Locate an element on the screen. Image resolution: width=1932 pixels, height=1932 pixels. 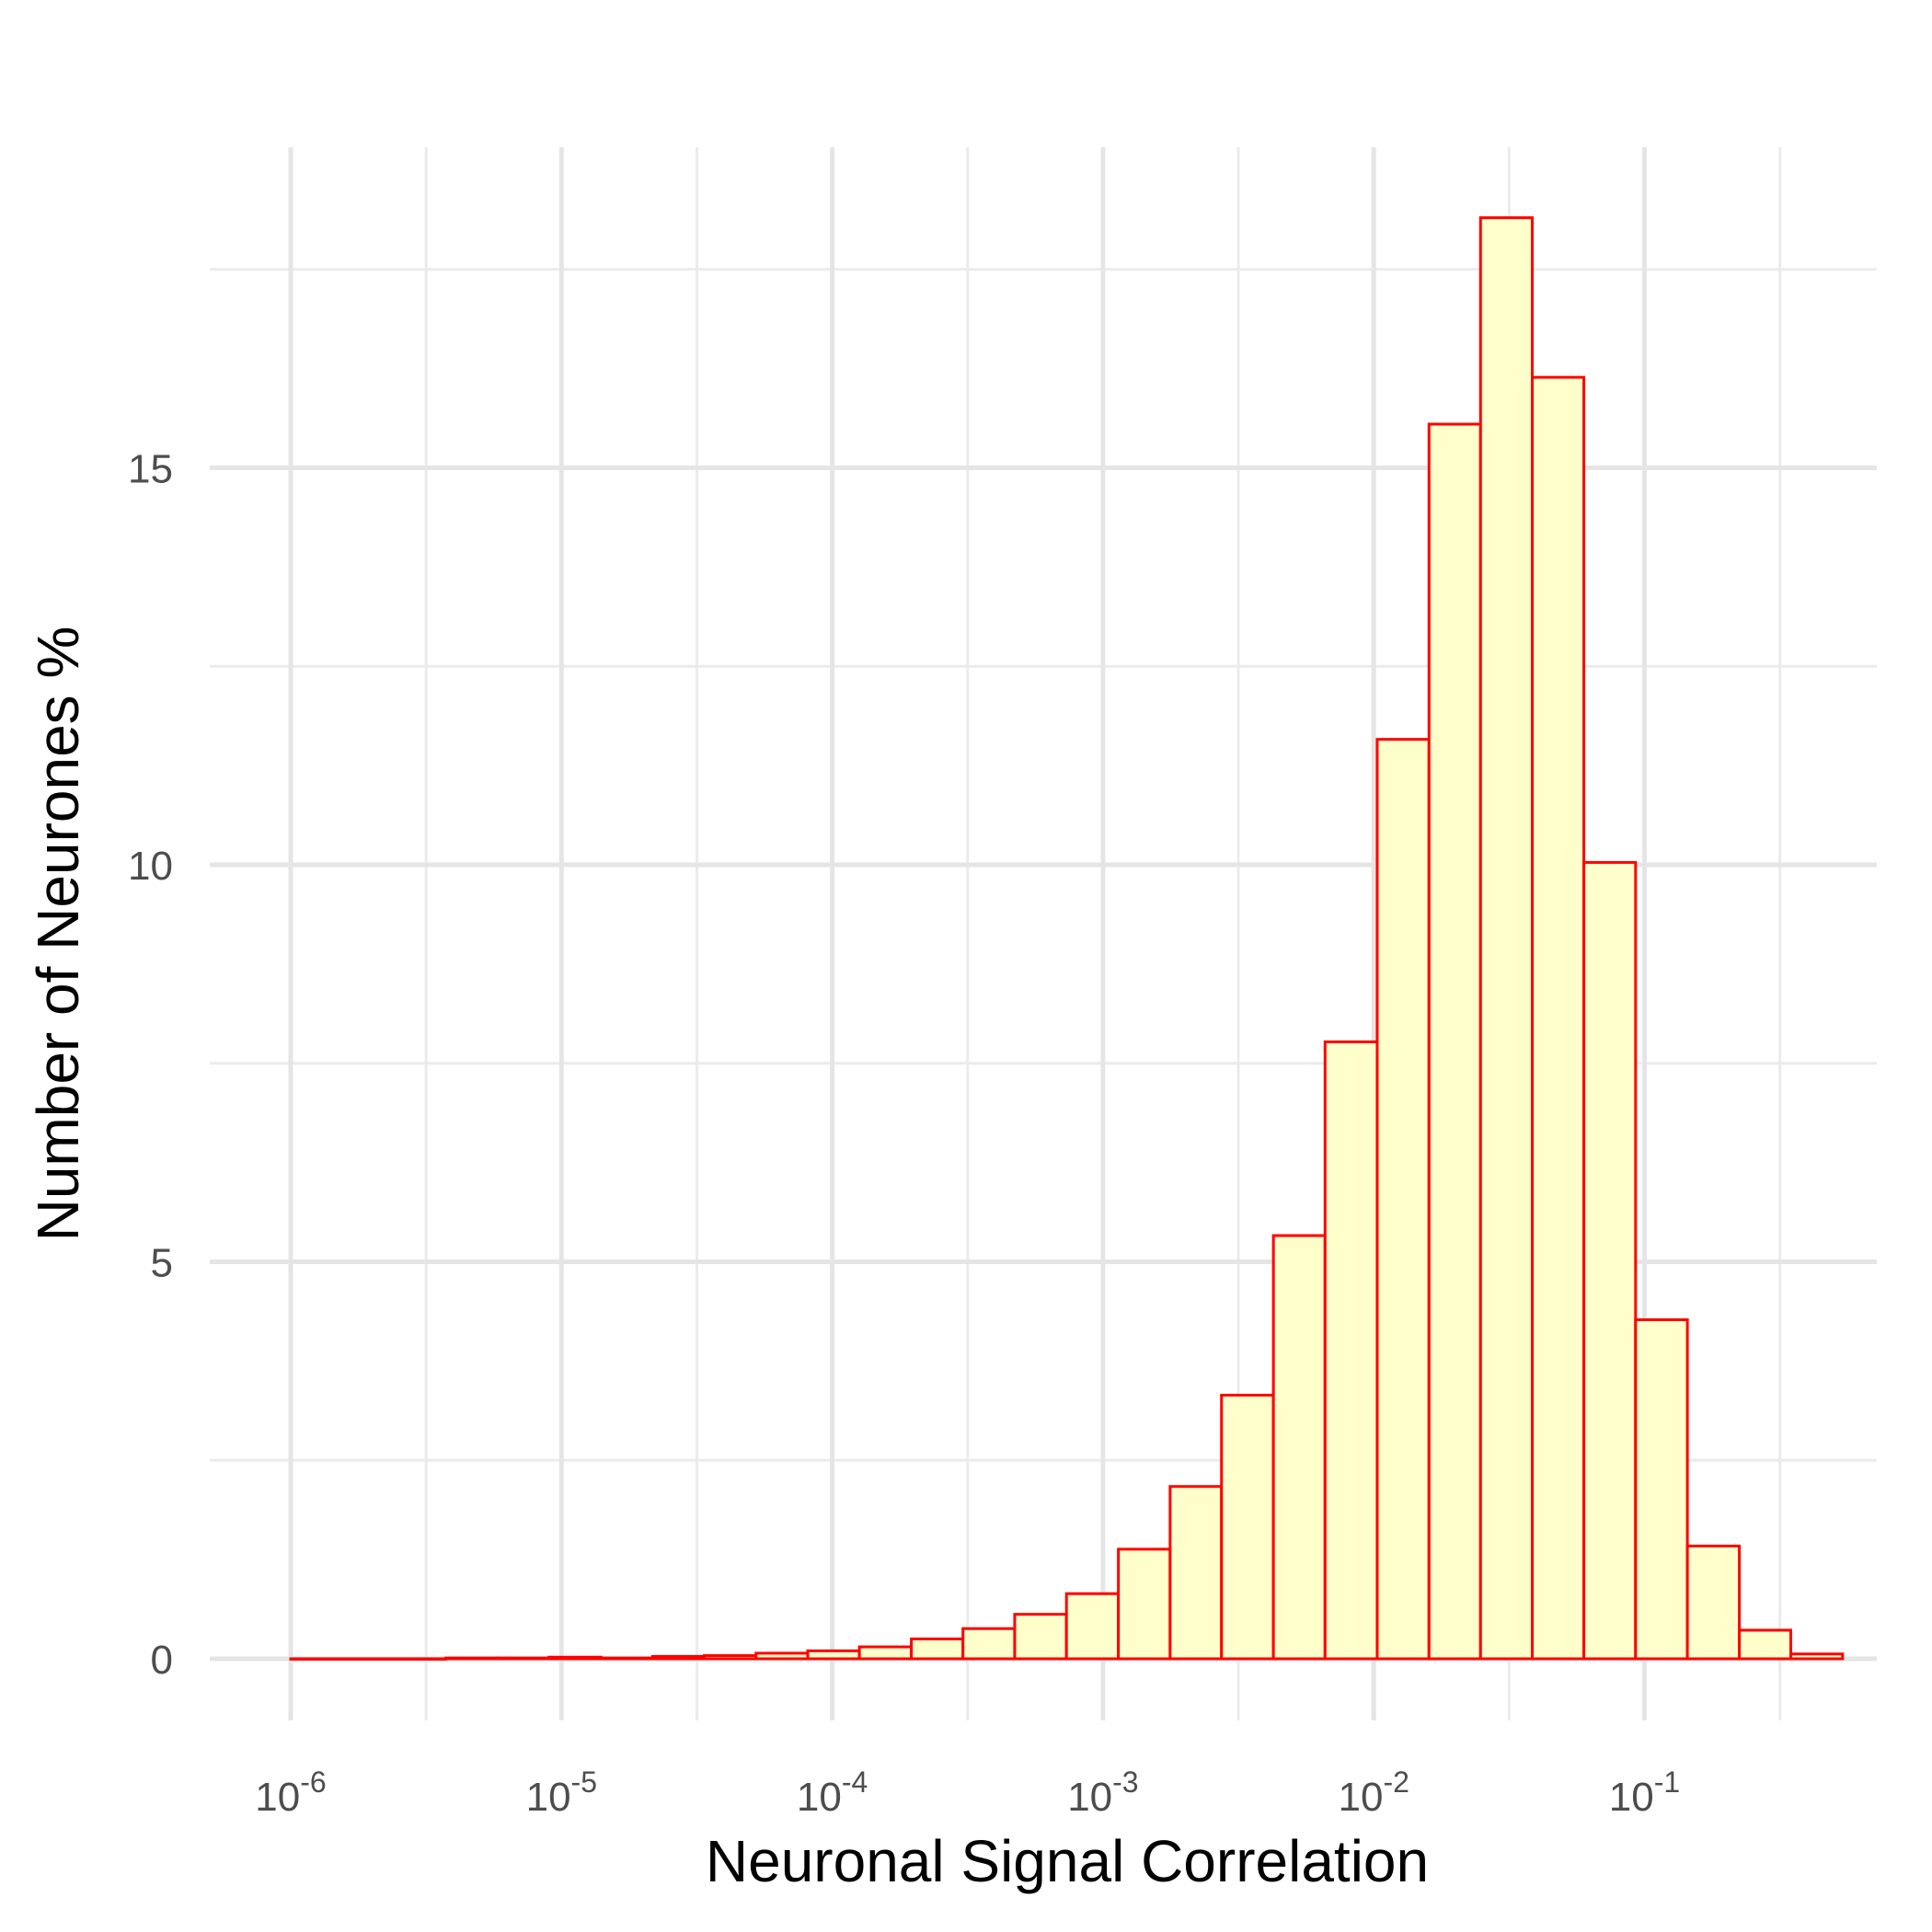
x-axis-title: Neuronal Signal Correlation is located at coordinates (1067, 1861).